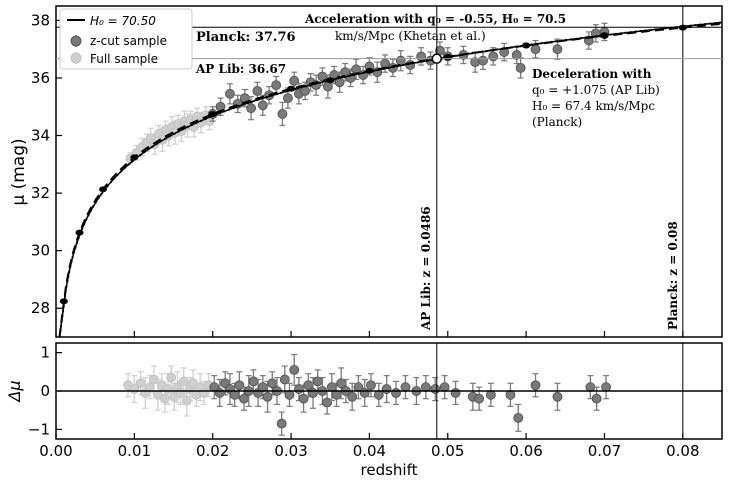 The width and height of the screenshot is (732, 482). What do you see at coordinates (525, 451) in the screenshot?
I see `x-tick-label: 0.06` at bounding box center [525, 451].